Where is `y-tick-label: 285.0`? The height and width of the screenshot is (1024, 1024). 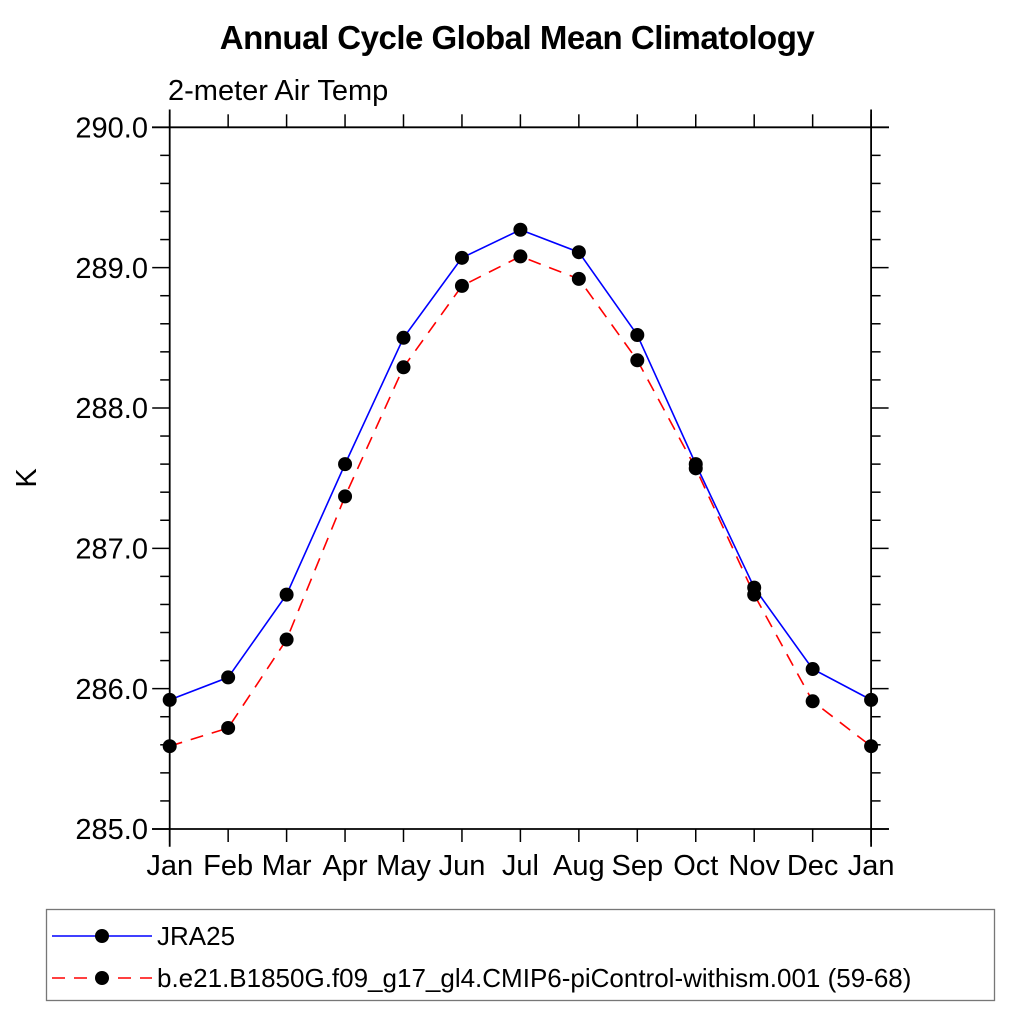
y-tick-label: 285.0 is located at coordinates (111, 830).